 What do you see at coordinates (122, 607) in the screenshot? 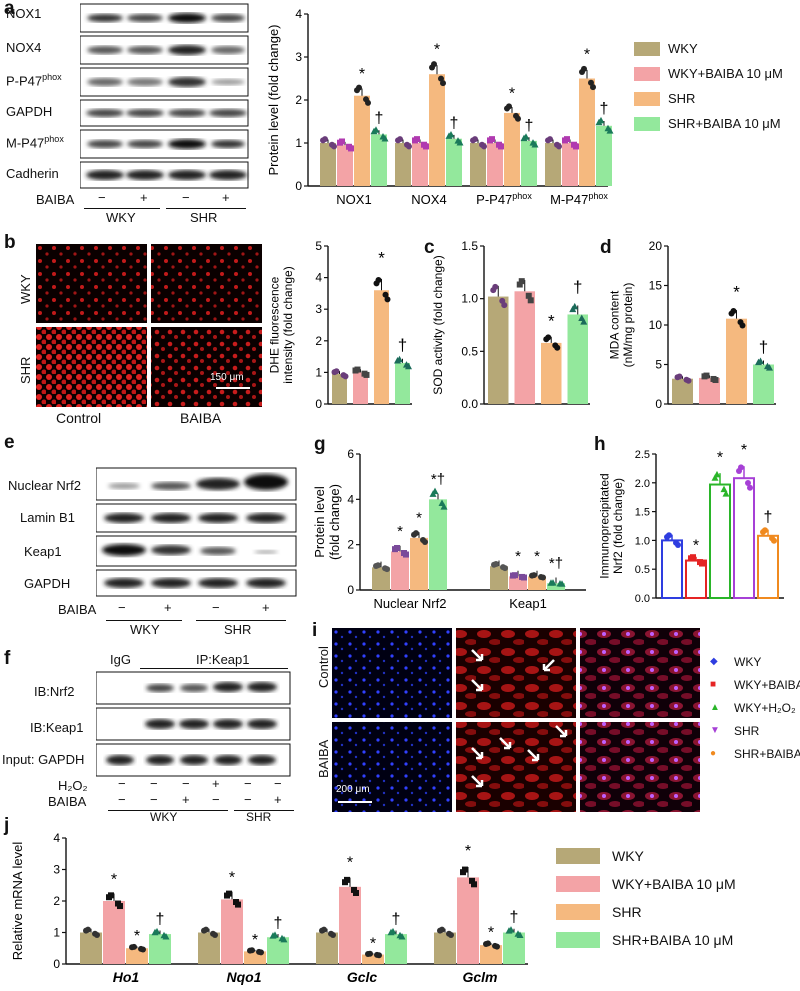
I see `blot-e-sign-1: −` at bounding box center [122, 607].